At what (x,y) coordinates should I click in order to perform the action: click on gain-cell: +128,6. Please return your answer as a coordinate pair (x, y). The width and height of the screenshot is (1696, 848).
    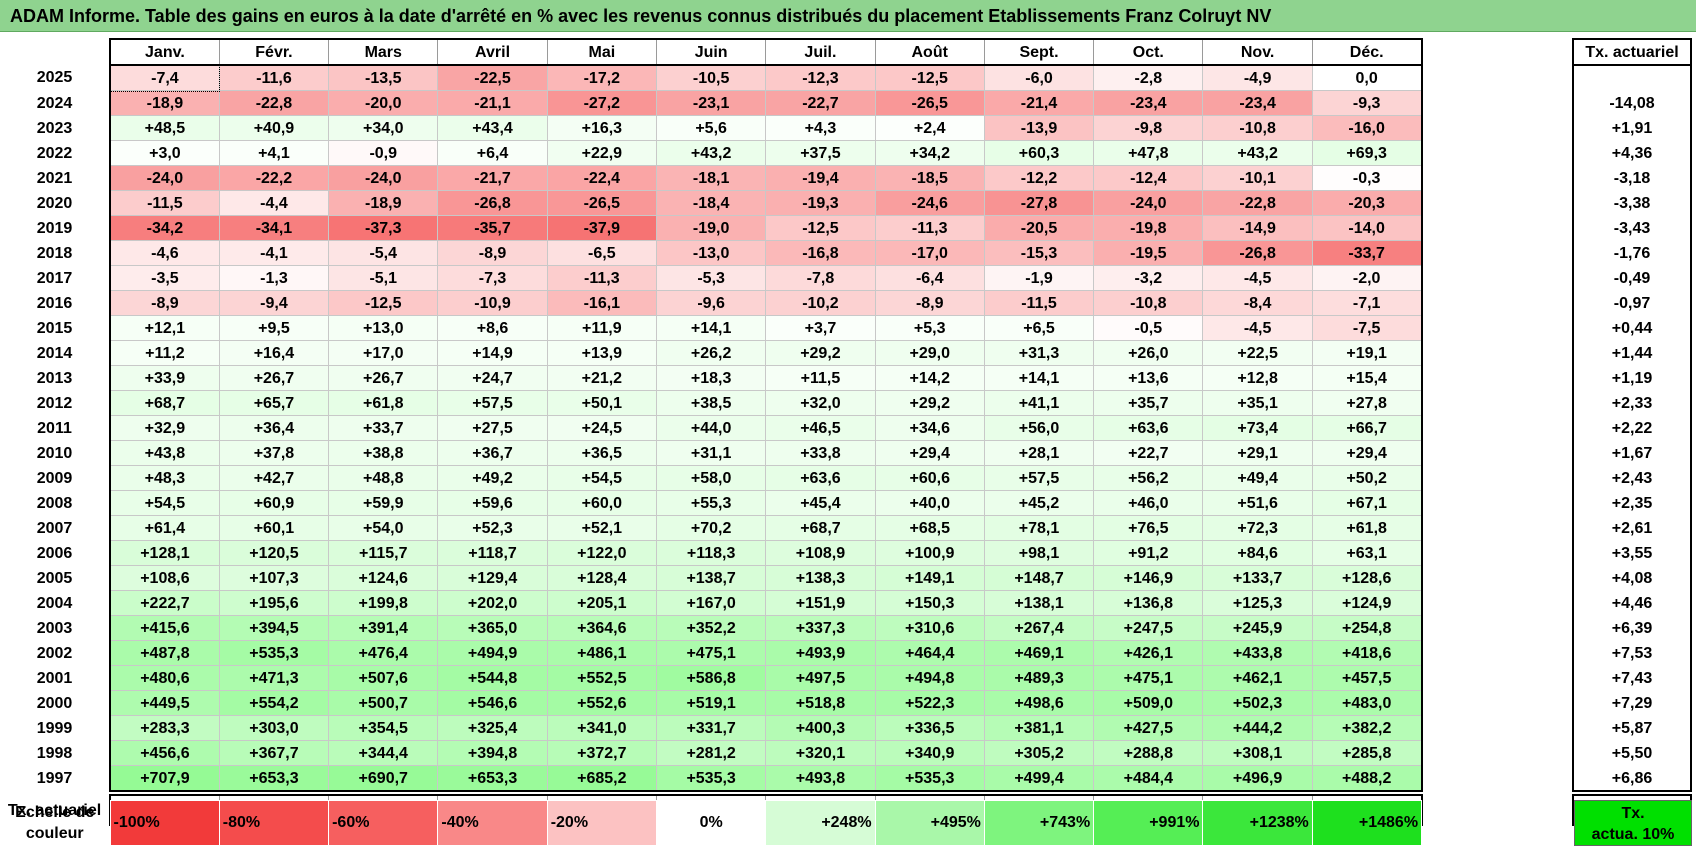
    Looking at the image, I should click on (1367, 578).